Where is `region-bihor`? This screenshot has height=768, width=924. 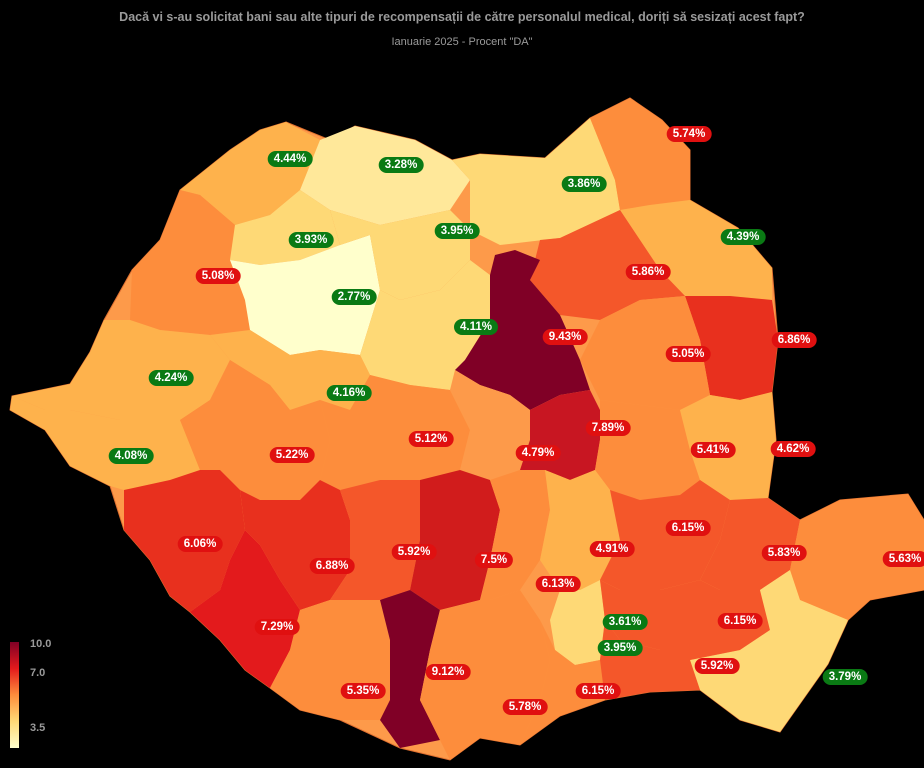 region-bihor is located at coordinates (190, 262).